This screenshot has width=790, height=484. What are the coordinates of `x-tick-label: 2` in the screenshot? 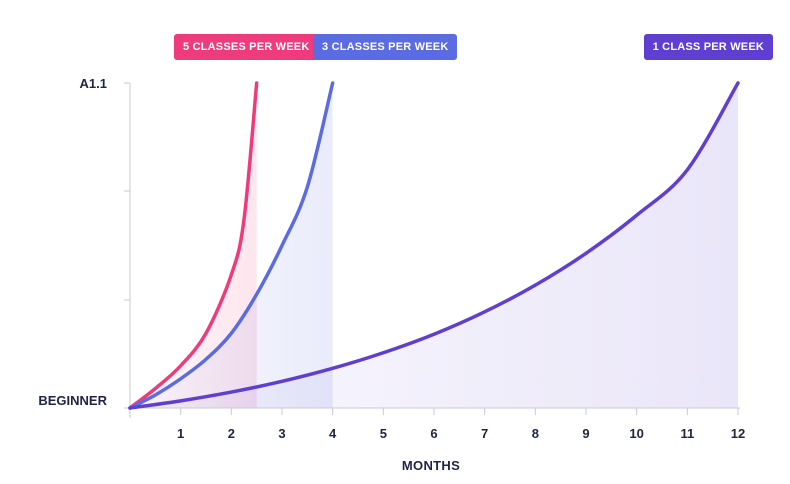 It's located at (231, 433).